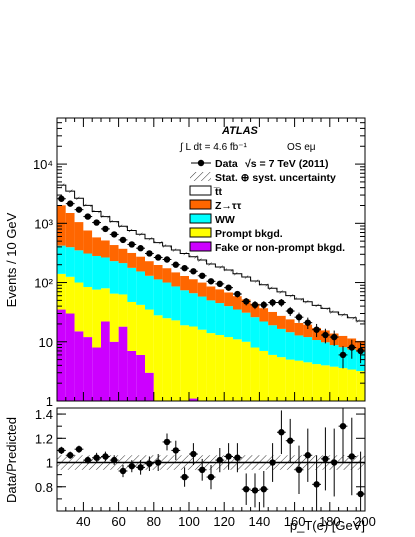 This screenshot has width=415, height=537. Describe the element at coordinates (118, 521) in the screenshot. I see `x-tick-label: 60` at that location.